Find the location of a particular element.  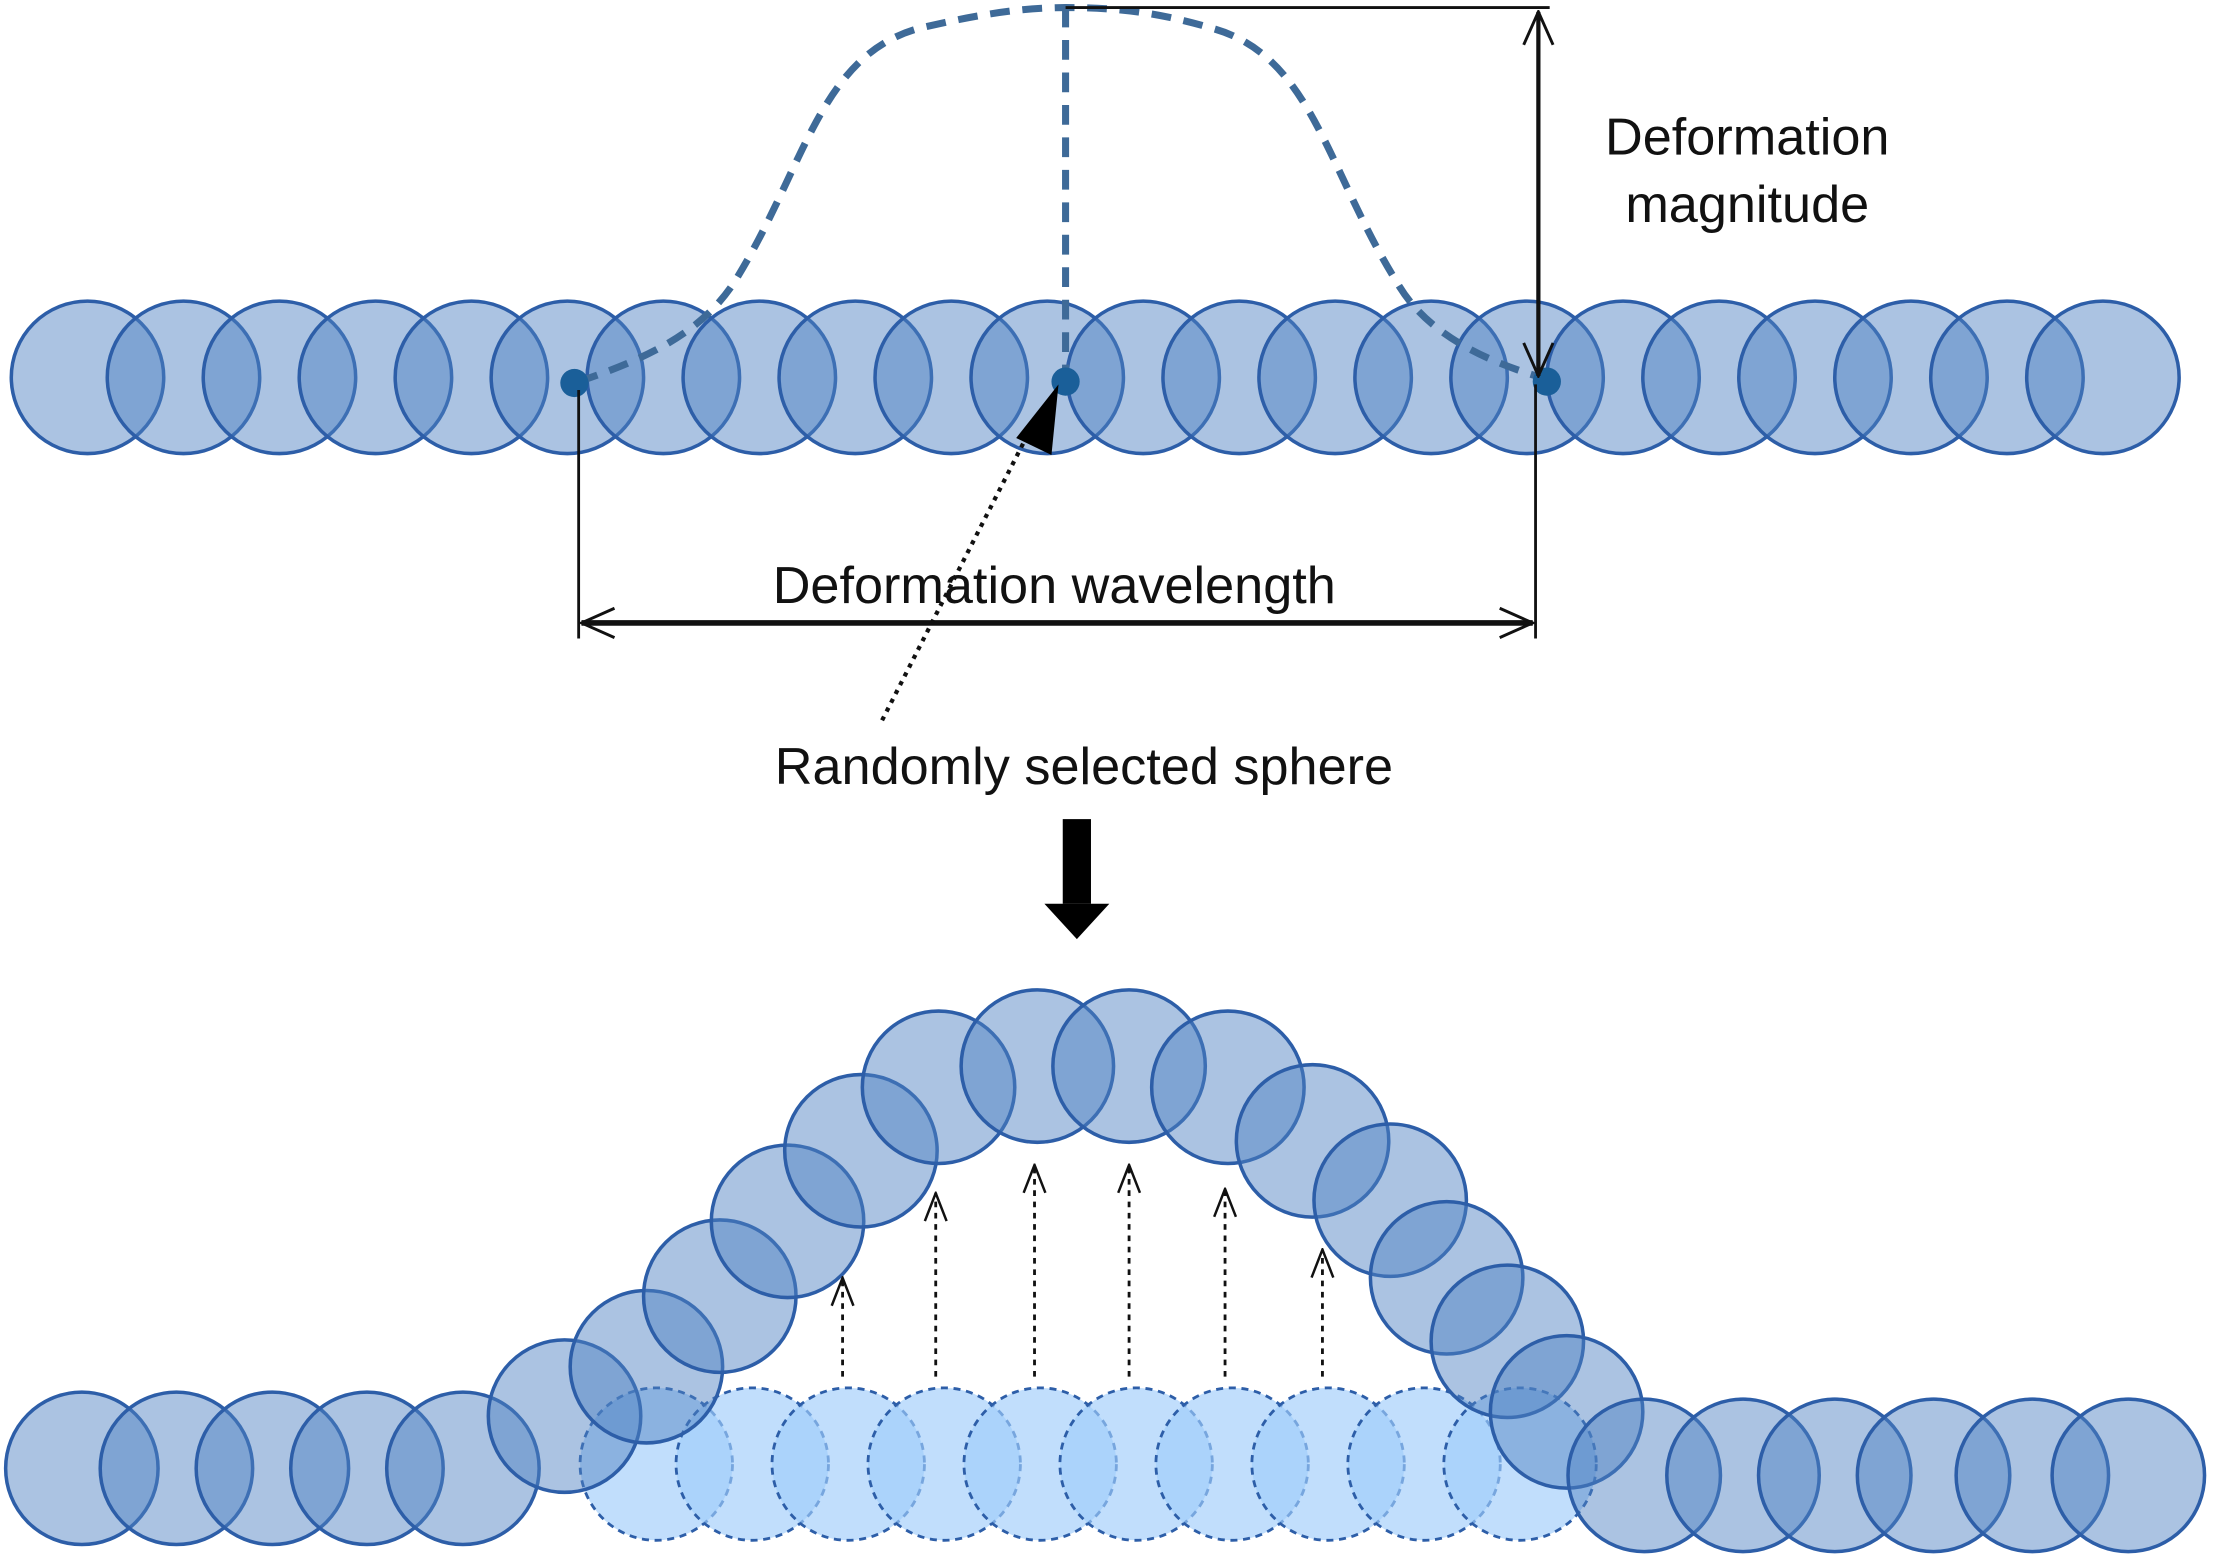

down-arrow-shaft is located at coordinates (1076, 861).